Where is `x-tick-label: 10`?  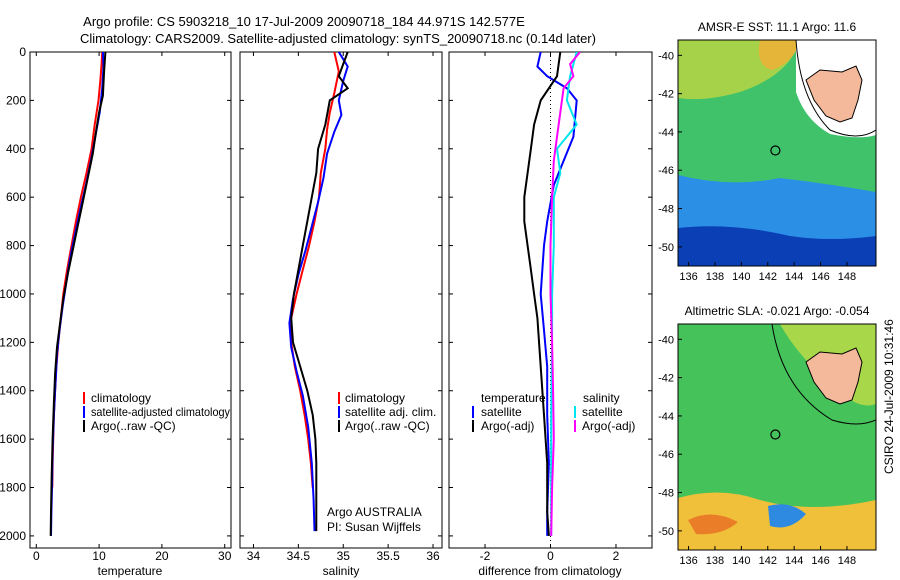
x-tick-label: 10 is located at coordinates (99, 556).